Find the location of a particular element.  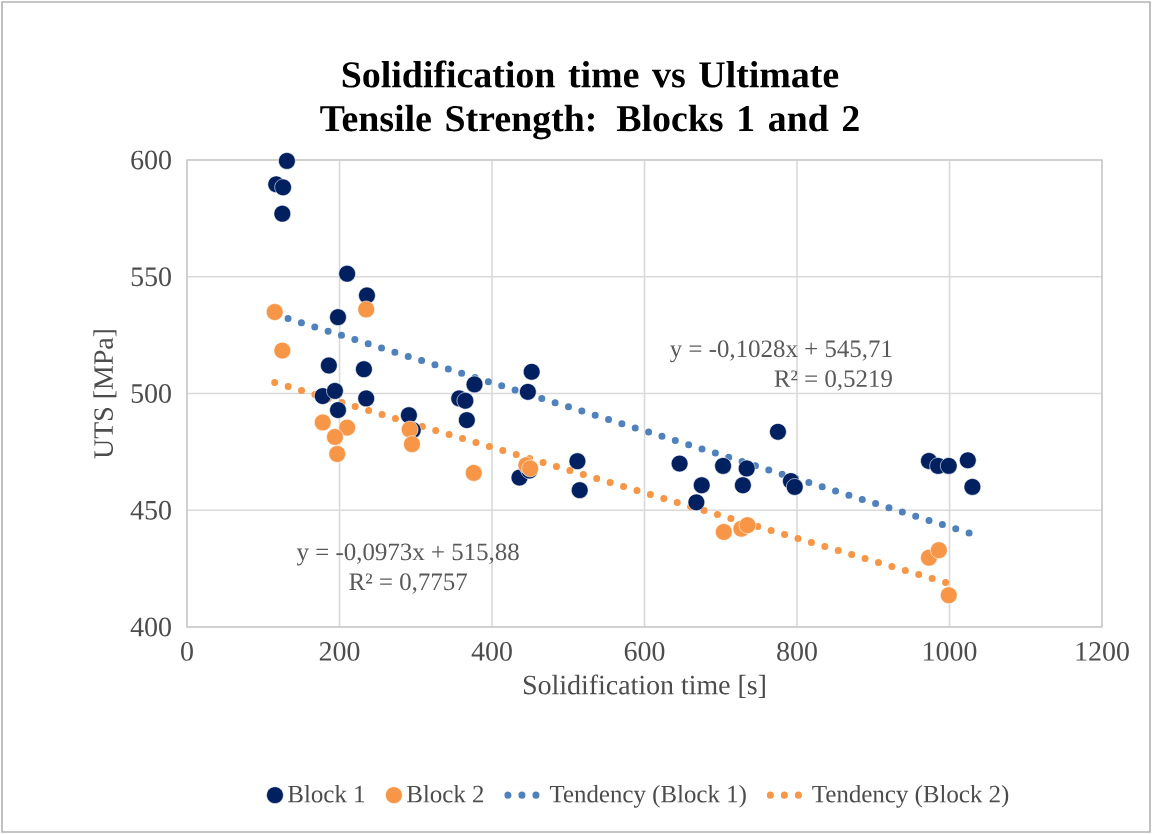

y-tick-label: 600 is located at coordinates (151, 160).